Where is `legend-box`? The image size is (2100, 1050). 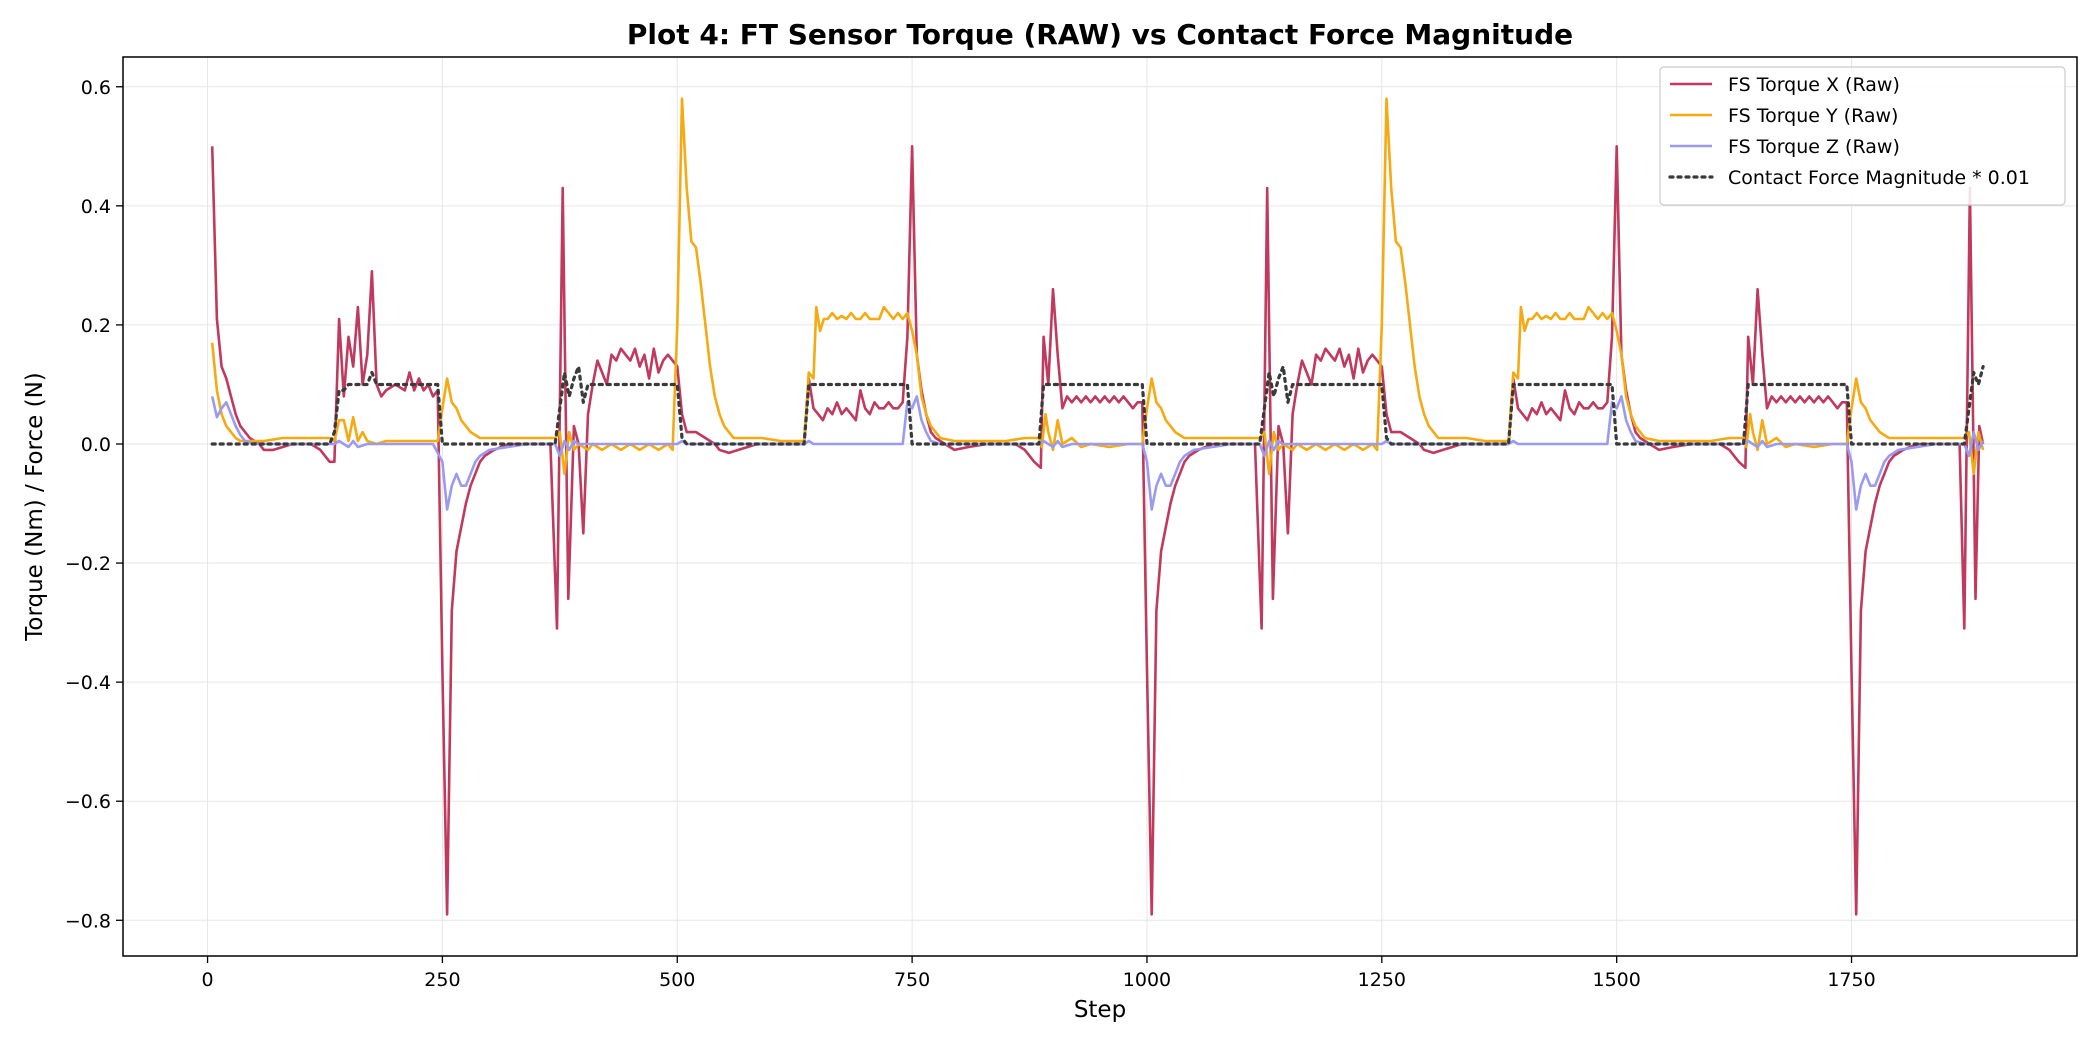
legend-box is located at coordinates (1862, 136).